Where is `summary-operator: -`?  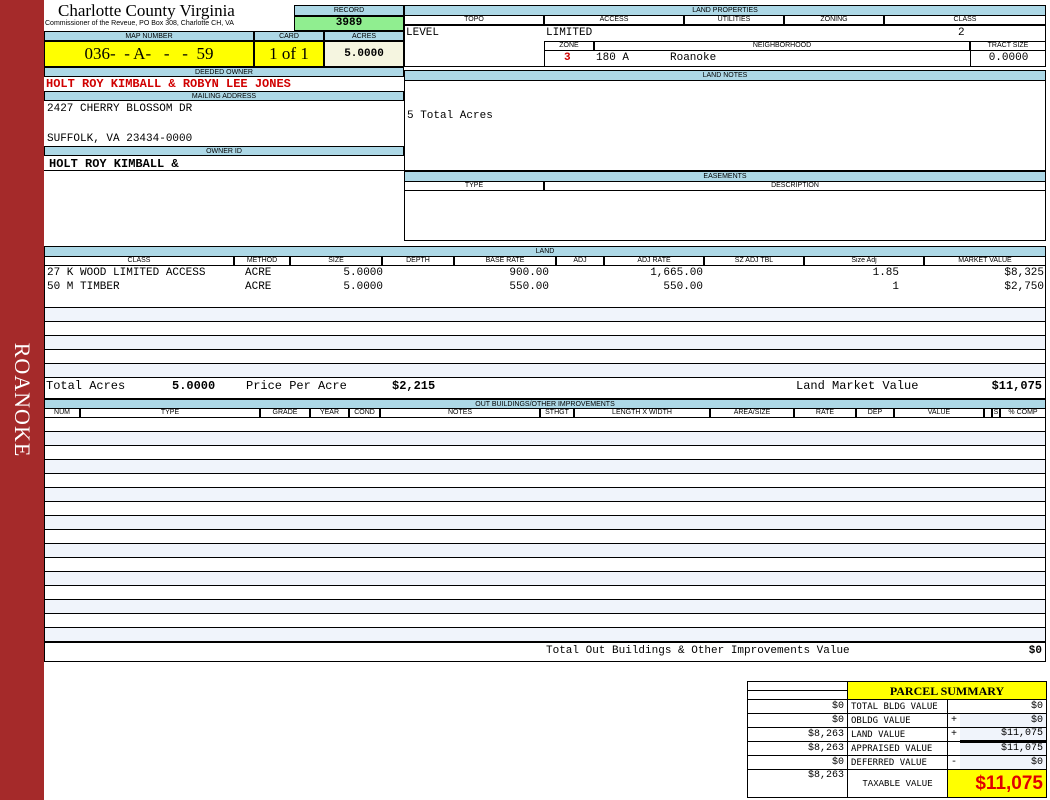 summary-operator: - is located at coordinates (954, 762).